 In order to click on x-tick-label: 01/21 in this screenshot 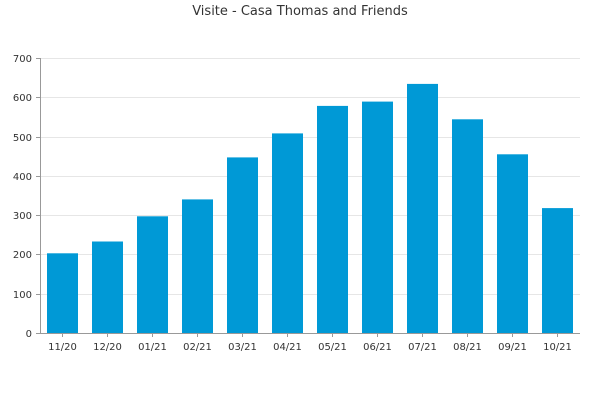, I will do `click(152, 347)`.